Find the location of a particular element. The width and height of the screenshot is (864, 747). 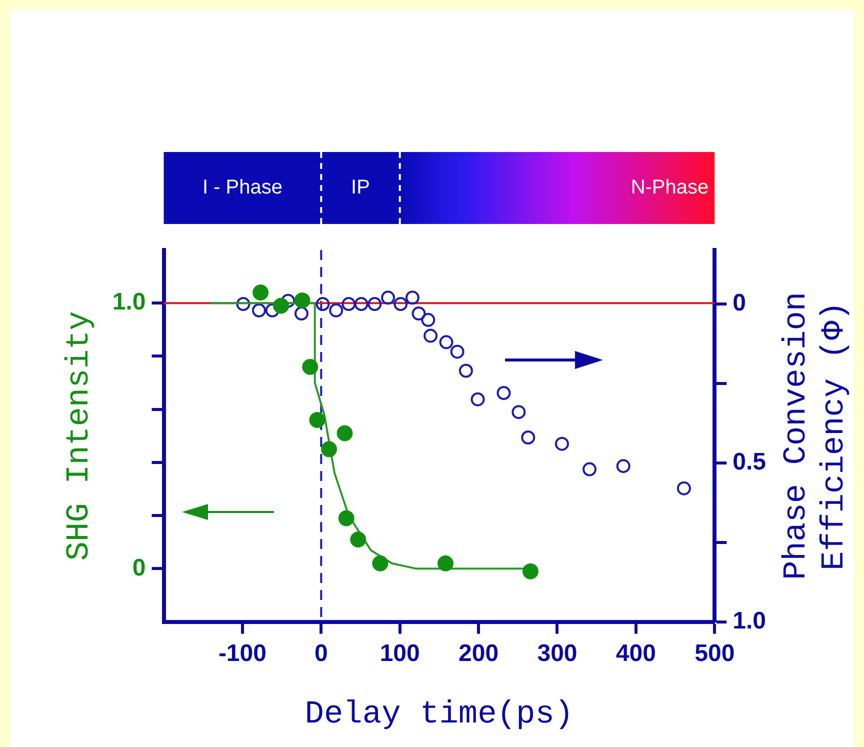

x-tick-label: 500 is located at coordinates (714, 653).